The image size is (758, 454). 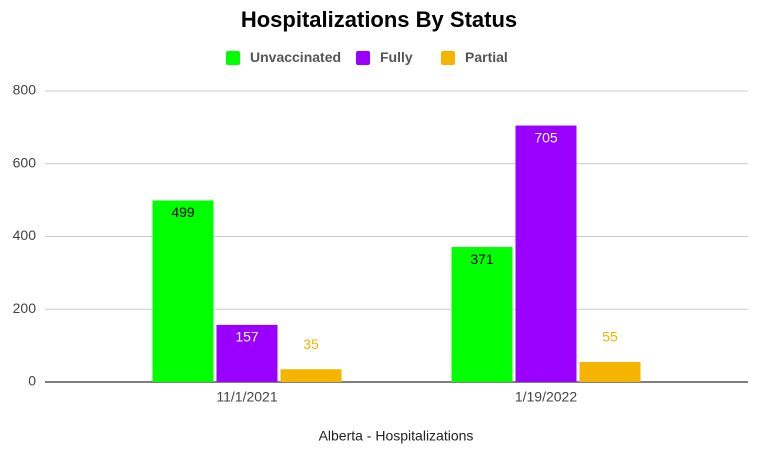 What do you see at coordinates (486, 57) in the screenshot?
I see `legend-label: Partial` at bounding box center [486, 57].